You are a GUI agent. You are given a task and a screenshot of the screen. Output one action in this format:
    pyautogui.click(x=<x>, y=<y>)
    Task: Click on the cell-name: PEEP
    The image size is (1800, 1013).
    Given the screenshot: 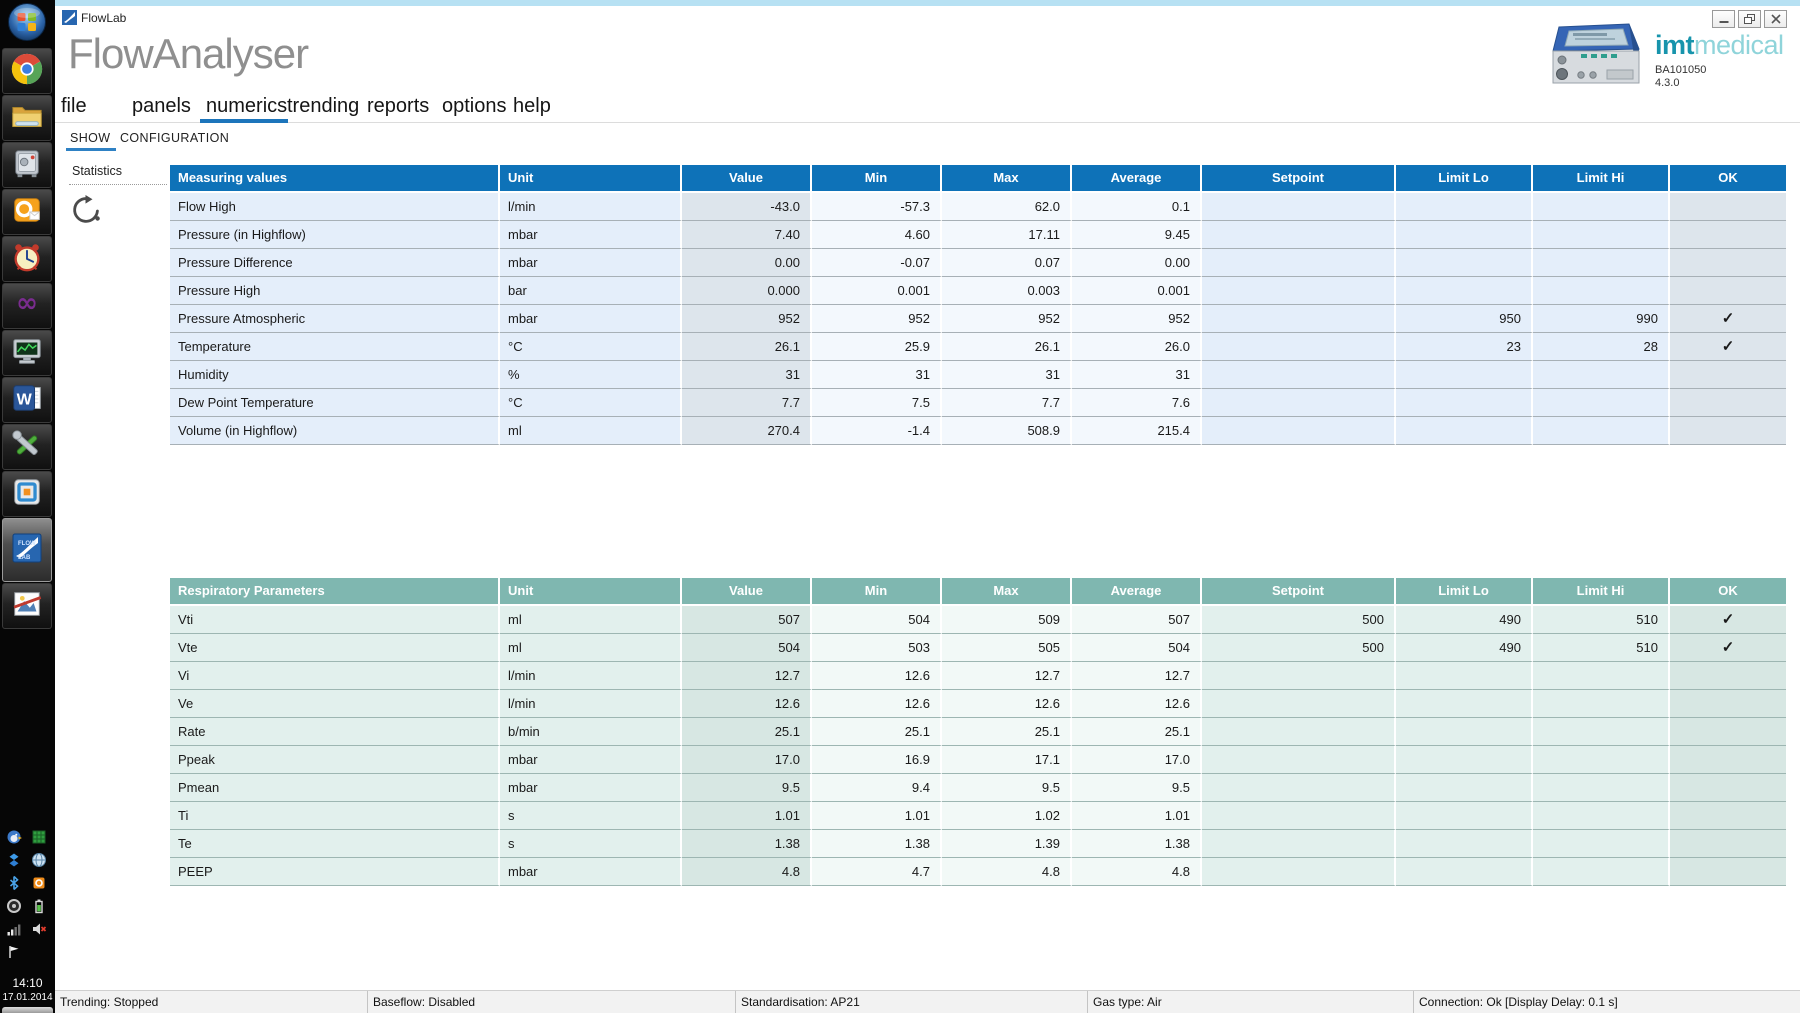 What is the action you would take?
    pyautogui.click(x=335, y=872)
    